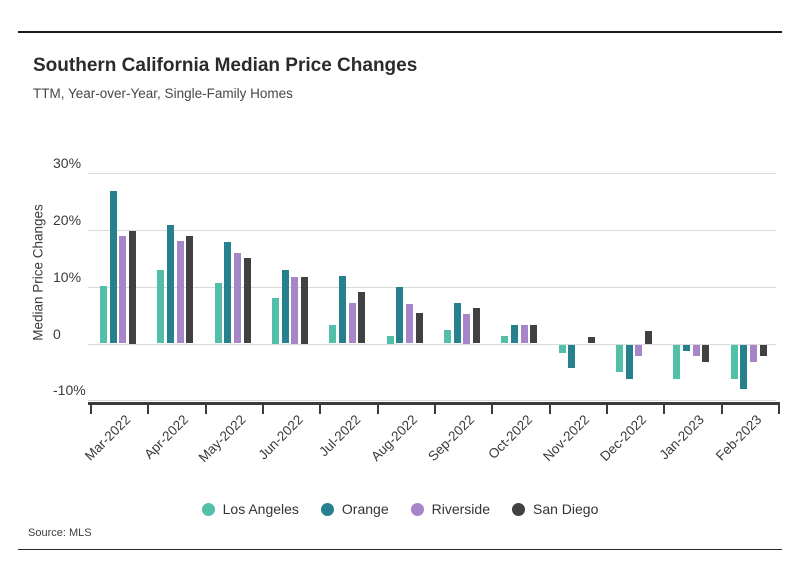 The image size is (800, 575). Describe the element at coordinates (639, 350) in the screenshot. I see `bar-riverside-dec-2022` at that location.